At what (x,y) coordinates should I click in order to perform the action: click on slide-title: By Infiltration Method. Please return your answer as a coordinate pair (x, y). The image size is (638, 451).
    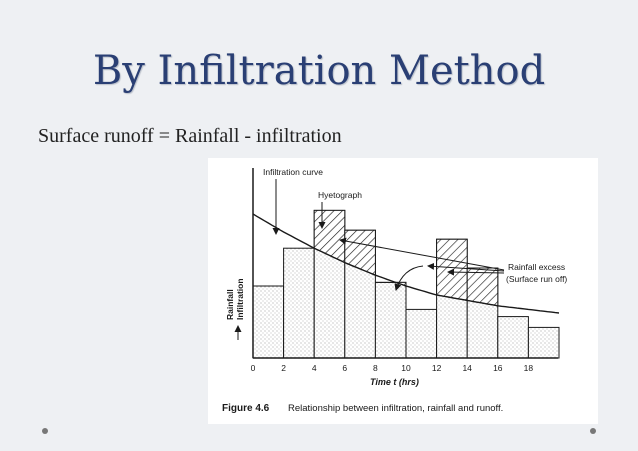
    Looking at the image, I should click on (319, 71).